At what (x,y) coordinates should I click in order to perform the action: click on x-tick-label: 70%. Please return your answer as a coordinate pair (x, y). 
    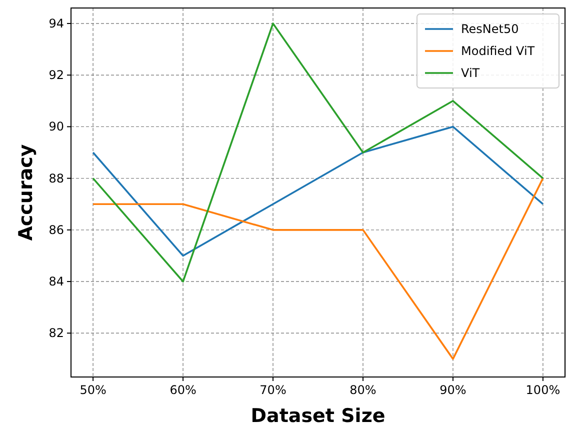
    Looking at the image, I should click on (273, 390).